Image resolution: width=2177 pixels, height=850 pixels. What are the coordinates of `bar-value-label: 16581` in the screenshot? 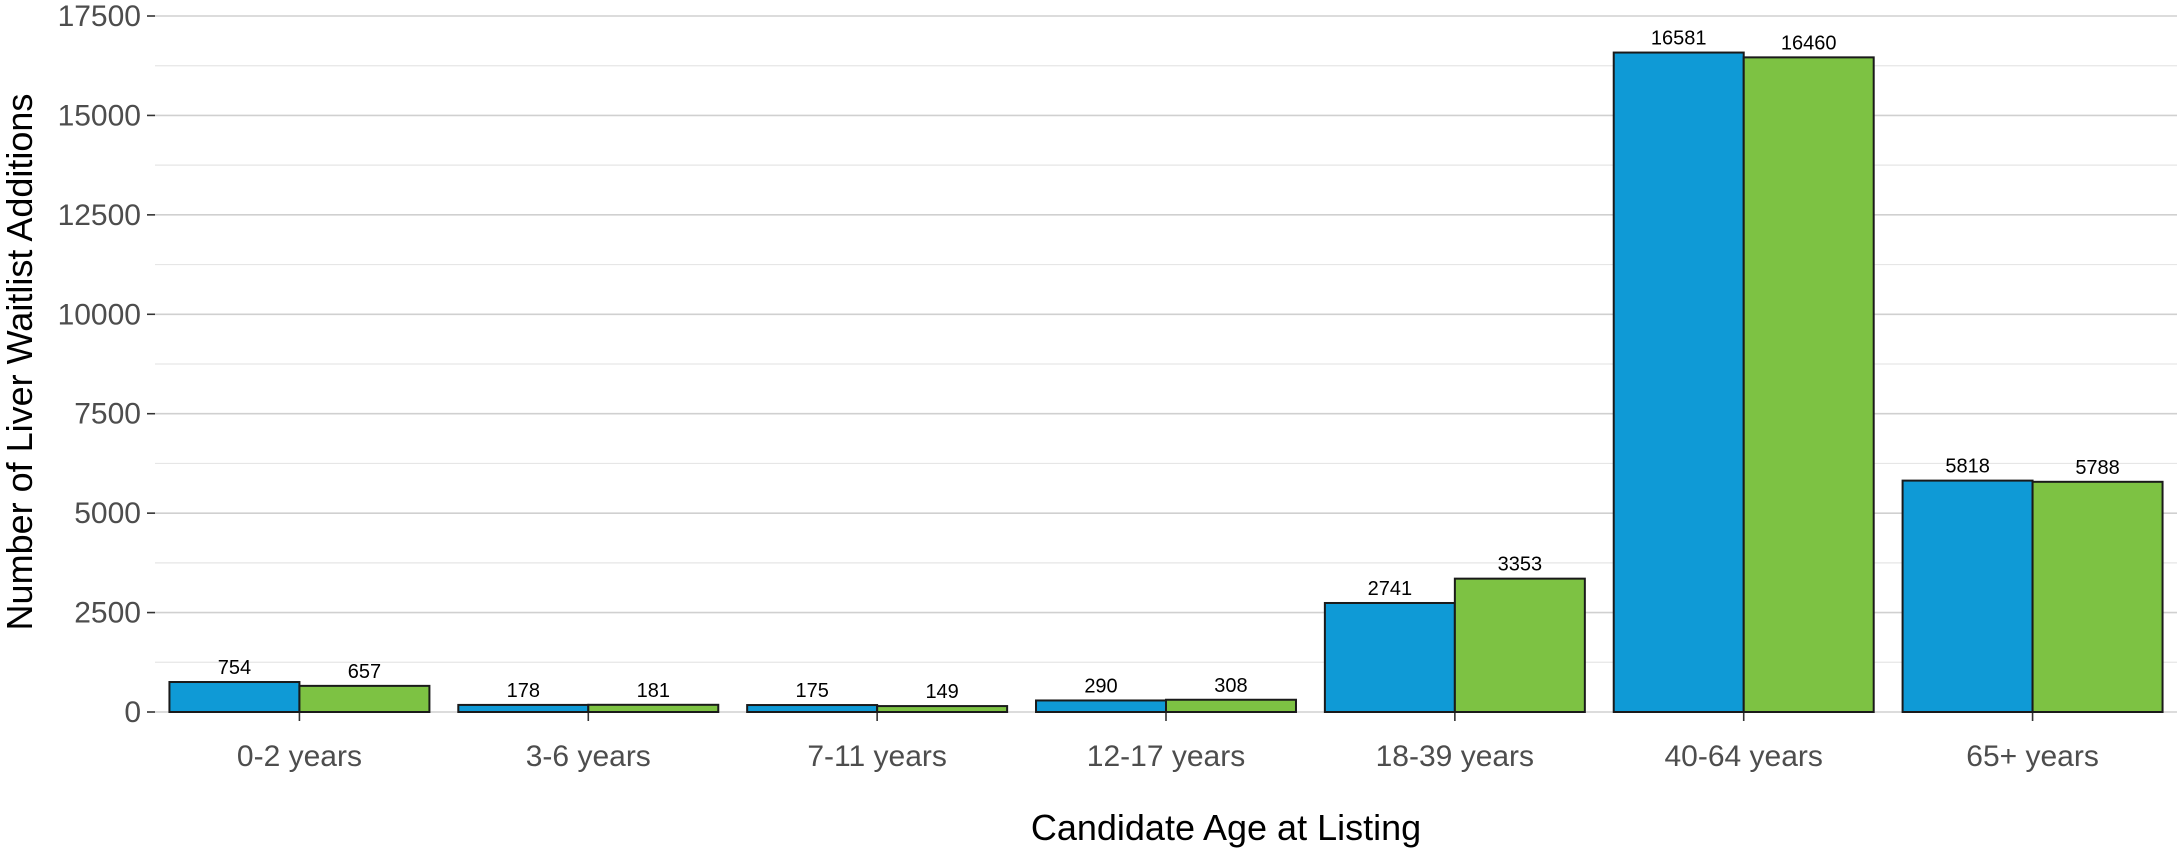 It's located at (1679, 39).